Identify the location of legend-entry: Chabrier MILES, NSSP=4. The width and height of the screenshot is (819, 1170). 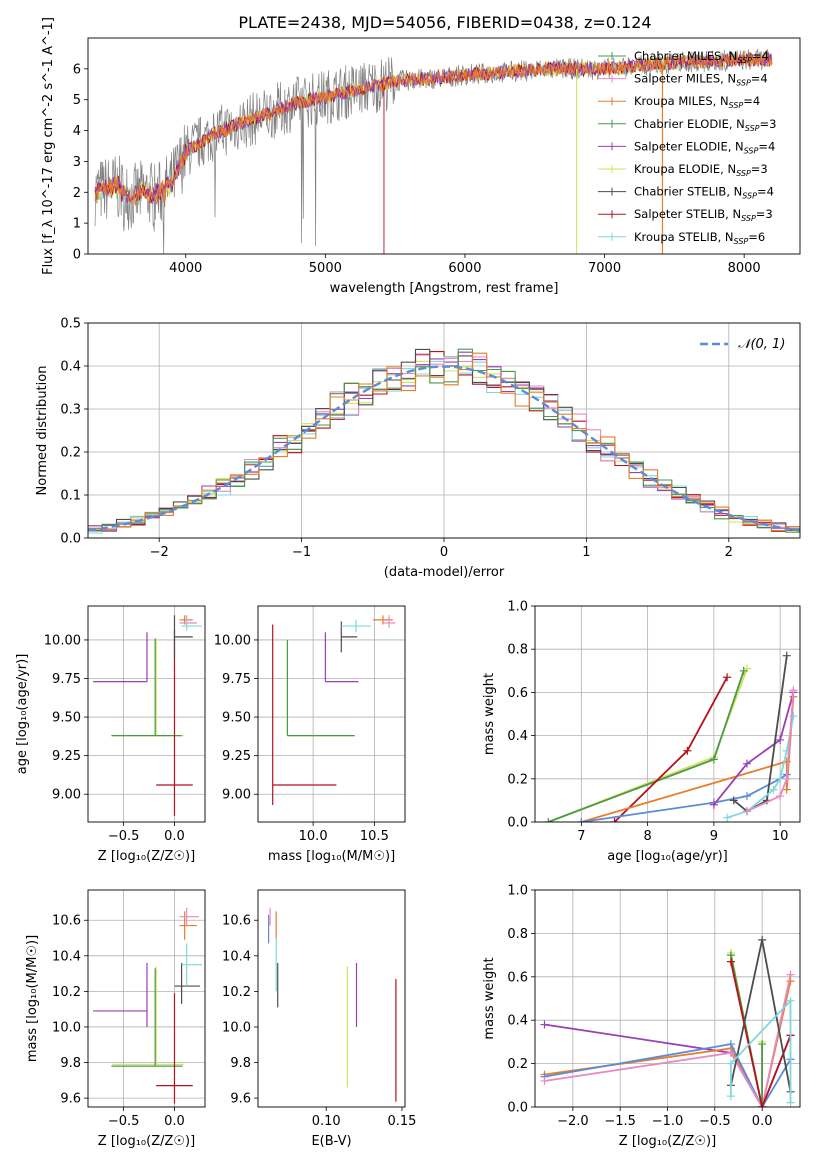
(683, 57).